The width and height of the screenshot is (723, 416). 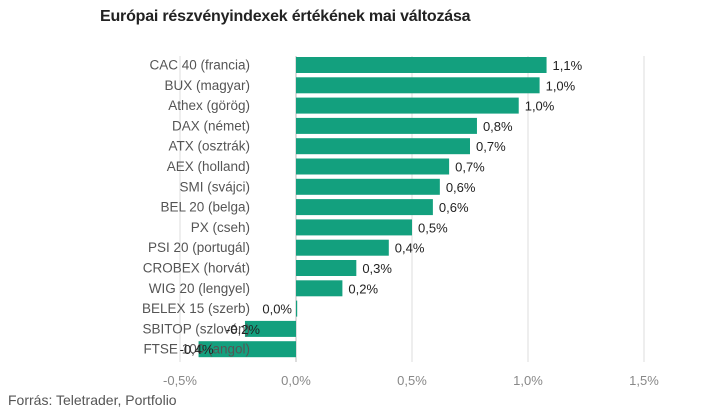 I want to click on category-label: FTSE 100 (angol), so click(x=196, y=349).